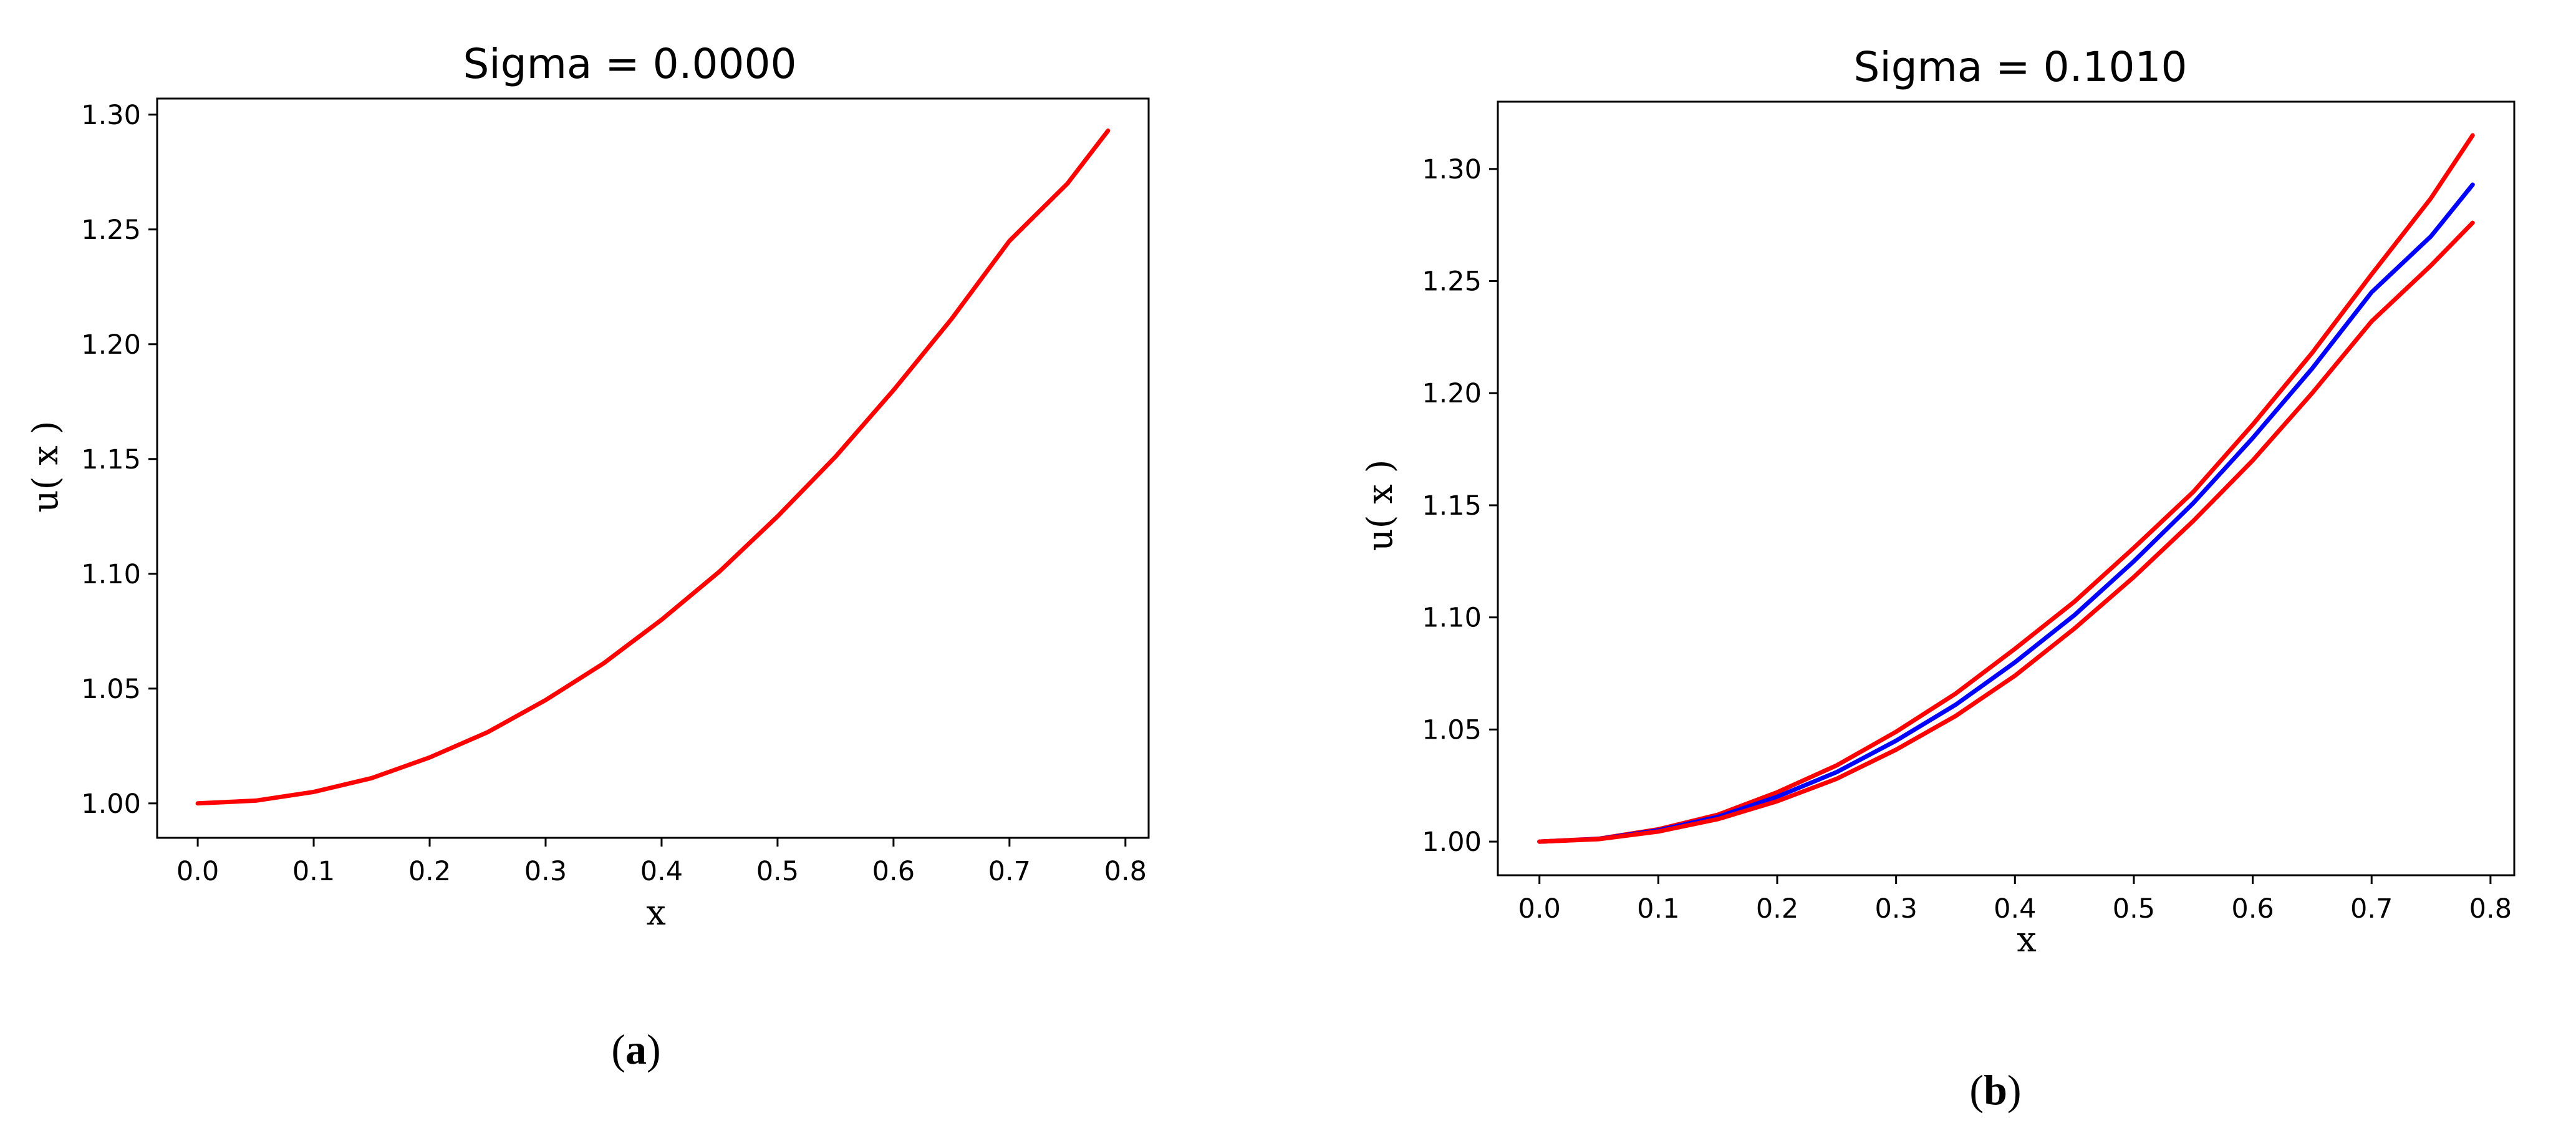 Image resolution: width=2576 pixels, height=1146 pixels. What do you see at coordinates (629, 64) in the screenshot?
I see `chart-title: Sigma = 0.0000` at bounding box center [629, 64].